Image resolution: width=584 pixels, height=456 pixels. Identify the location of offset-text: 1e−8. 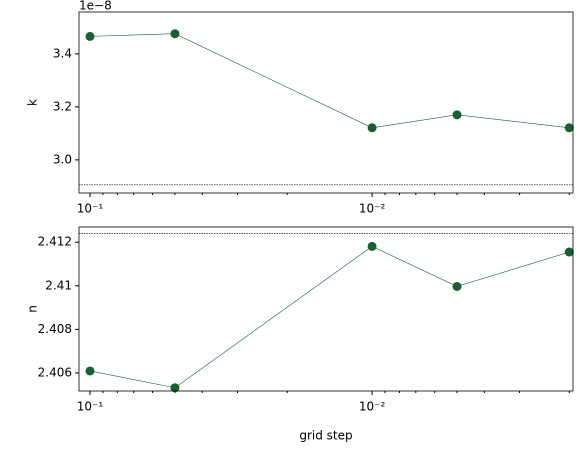
(95, 6).